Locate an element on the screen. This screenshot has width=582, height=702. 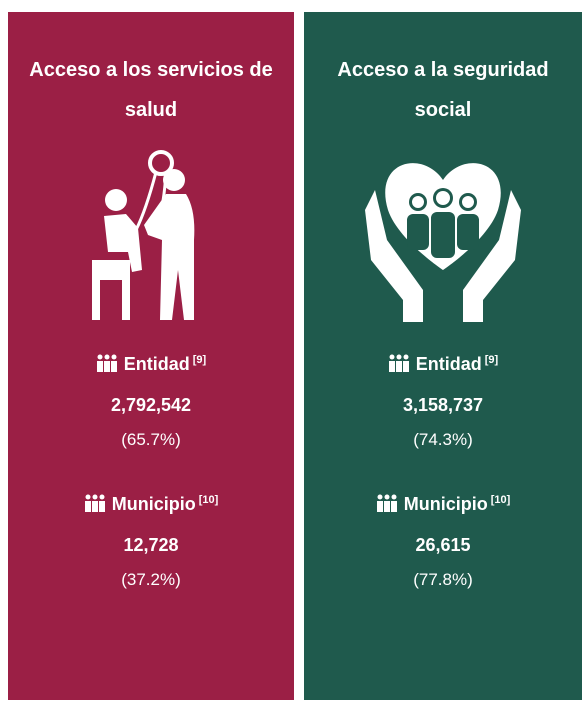
value: 2,792,542 is located at coordinates (151, 405).